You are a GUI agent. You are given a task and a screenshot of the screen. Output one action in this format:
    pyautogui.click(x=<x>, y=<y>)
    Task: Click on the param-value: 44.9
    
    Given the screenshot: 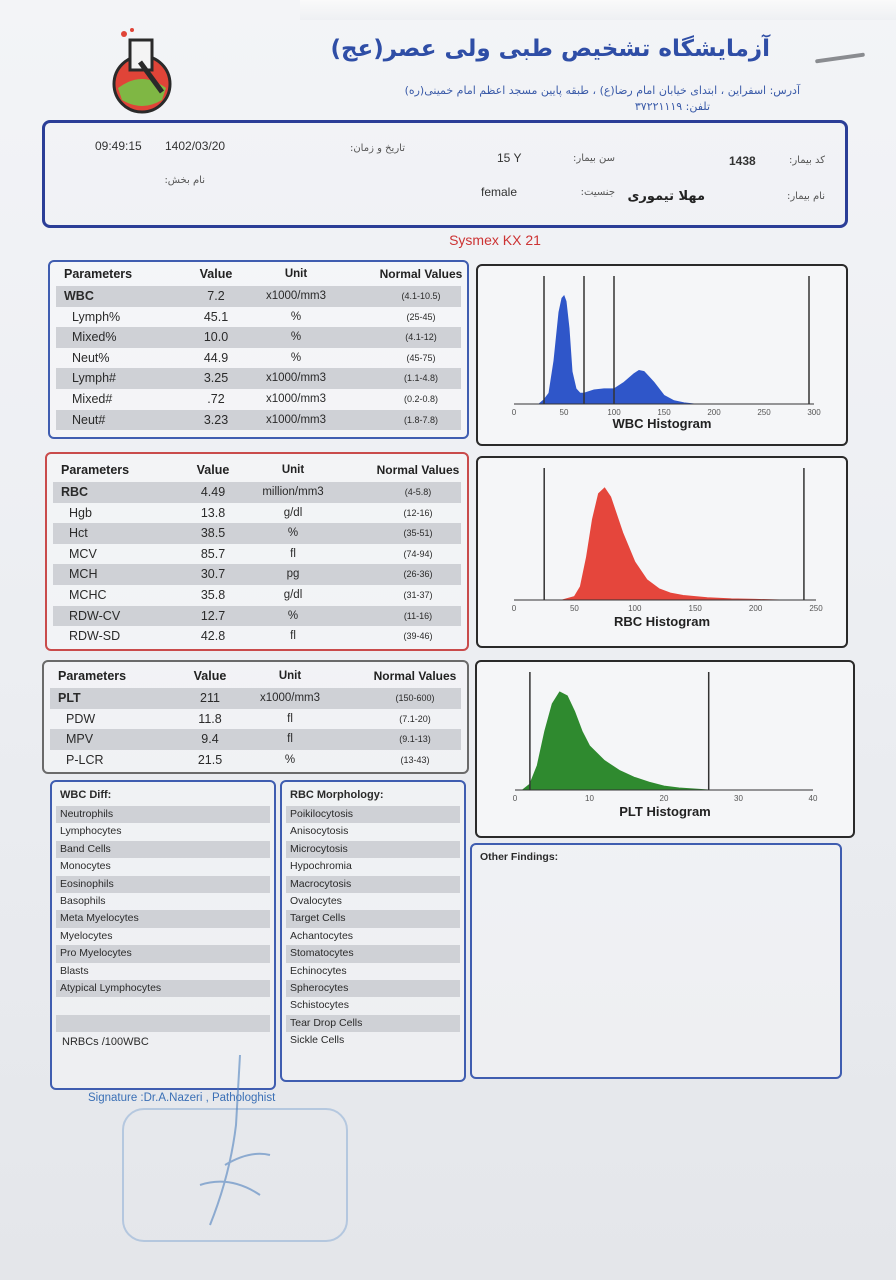 What is the action you would take?
    pyautogui.click(x=216, y=357)
    